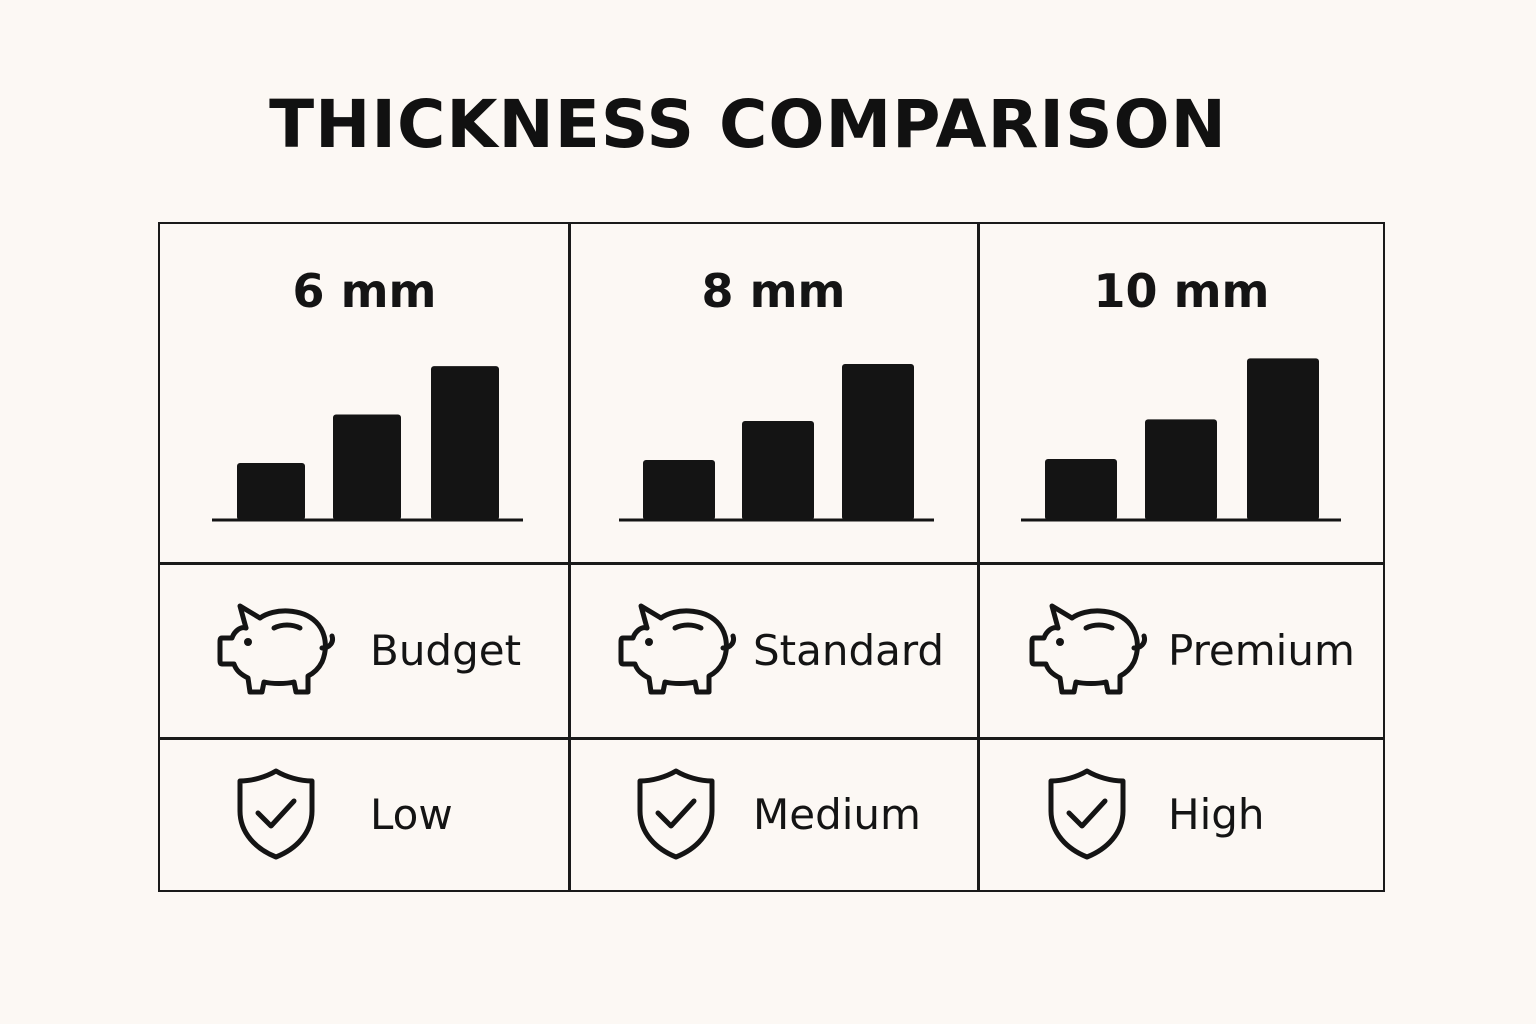 This screenshot has width=1536, height=1024. What do you see at coordinates (1261, 650) in the screenshot?
I see `price-tier-label: Premium` at bounding box center [1261, 650].